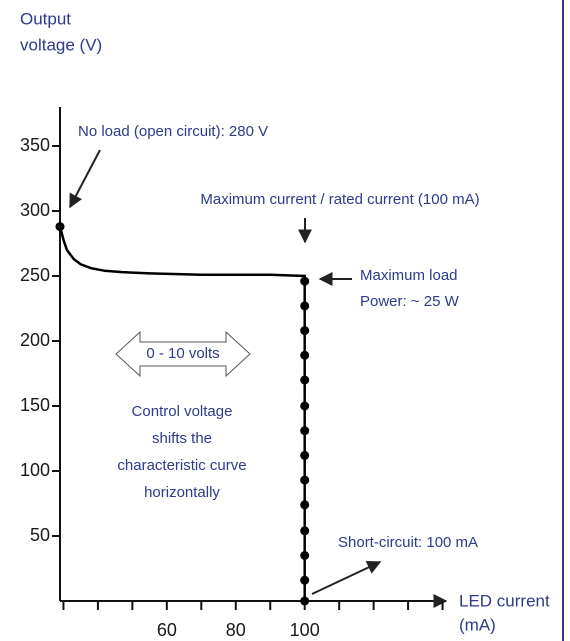 This screenshot has width=570, height=641. Describe the element at coordinates (35, 340) in the screenshot. I see `y-tick-label: 200` at that location.